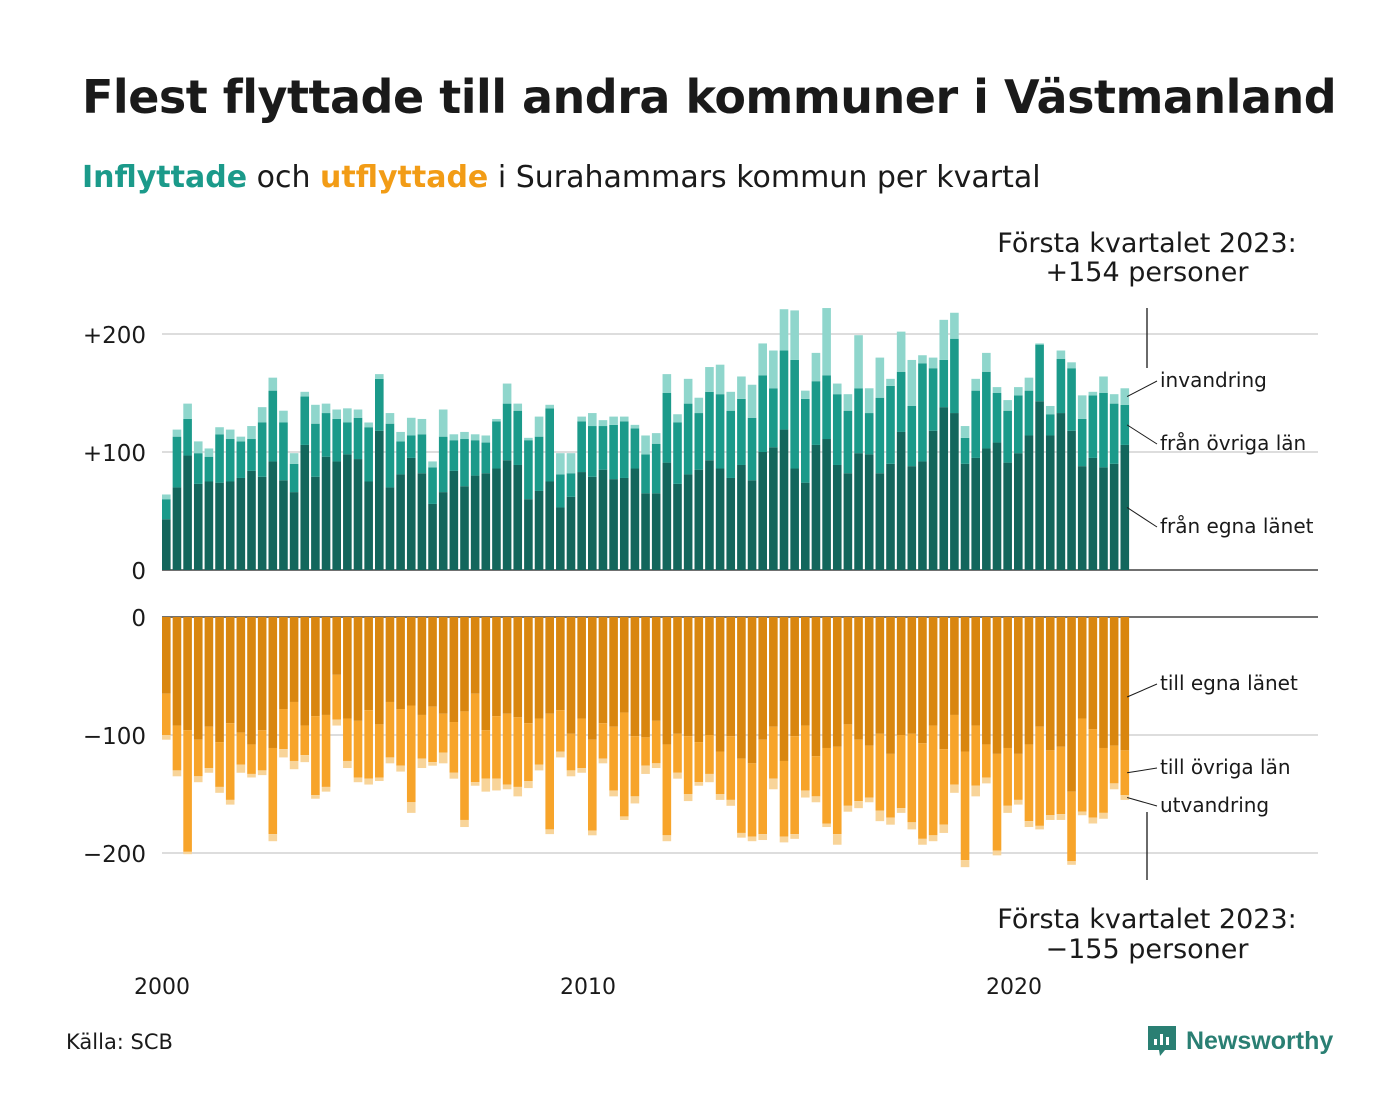 This screenshot has height=1120, width=1400. What do you see at coordinates (1142, 388) in the screenshot?
I see `series-connector` at bounding box center [1142, 388].